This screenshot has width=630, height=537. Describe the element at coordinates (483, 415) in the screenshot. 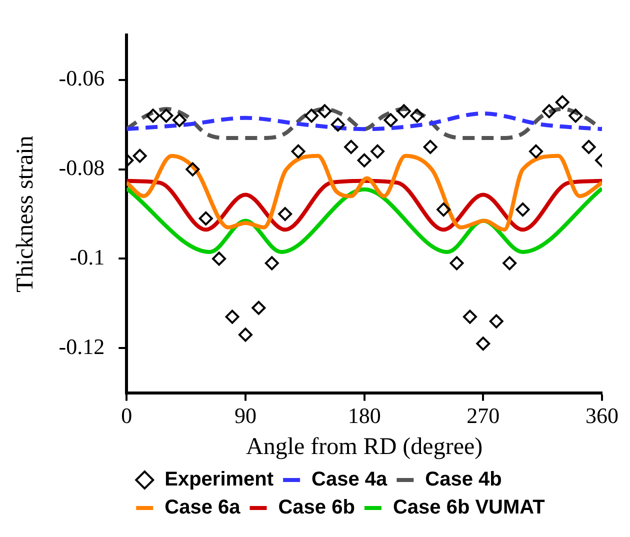

I see `x-tick-label: 270` at that location.